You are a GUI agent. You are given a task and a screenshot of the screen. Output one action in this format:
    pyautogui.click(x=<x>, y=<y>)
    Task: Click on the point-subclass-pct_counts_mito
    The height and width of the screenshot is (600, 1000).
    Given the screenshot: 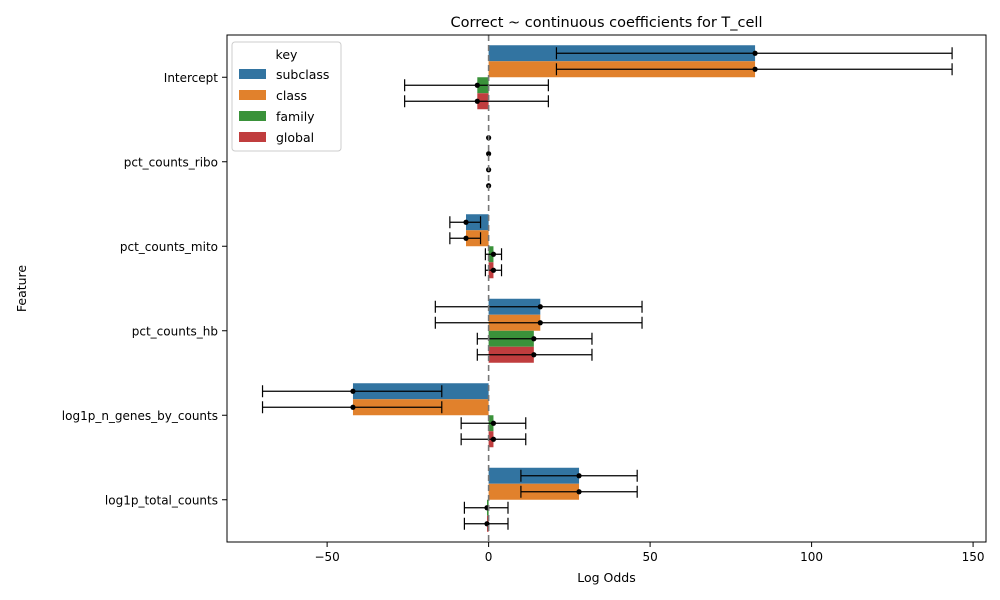 What is the action you would take?
    pyautogui.click(x=466, y=222)
    